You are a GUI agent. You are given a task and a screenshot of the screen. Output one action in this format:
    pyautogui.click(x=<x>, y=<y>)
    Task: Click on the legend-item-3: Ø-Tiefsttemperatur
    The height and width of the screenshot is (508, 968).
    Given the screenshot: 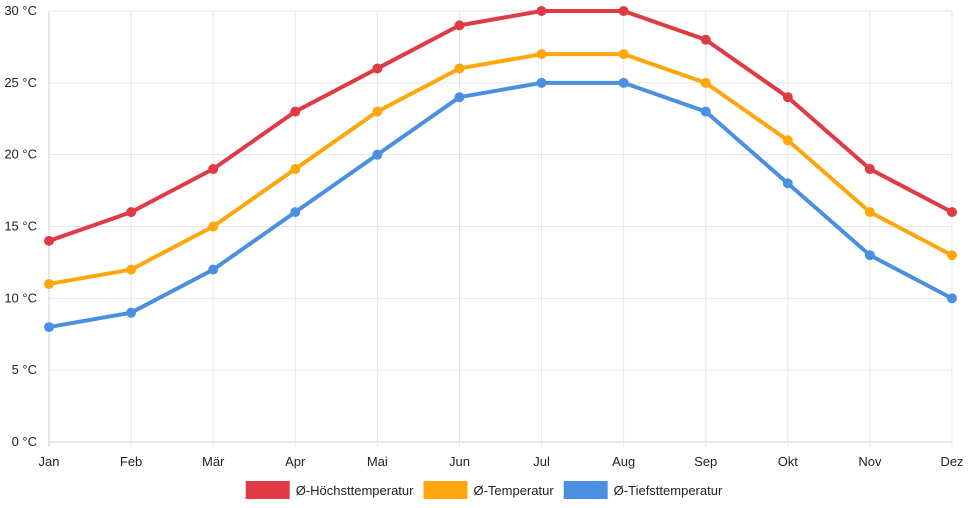 What is the action you would take?
    pyautogui.click(x=643, y=490)
    